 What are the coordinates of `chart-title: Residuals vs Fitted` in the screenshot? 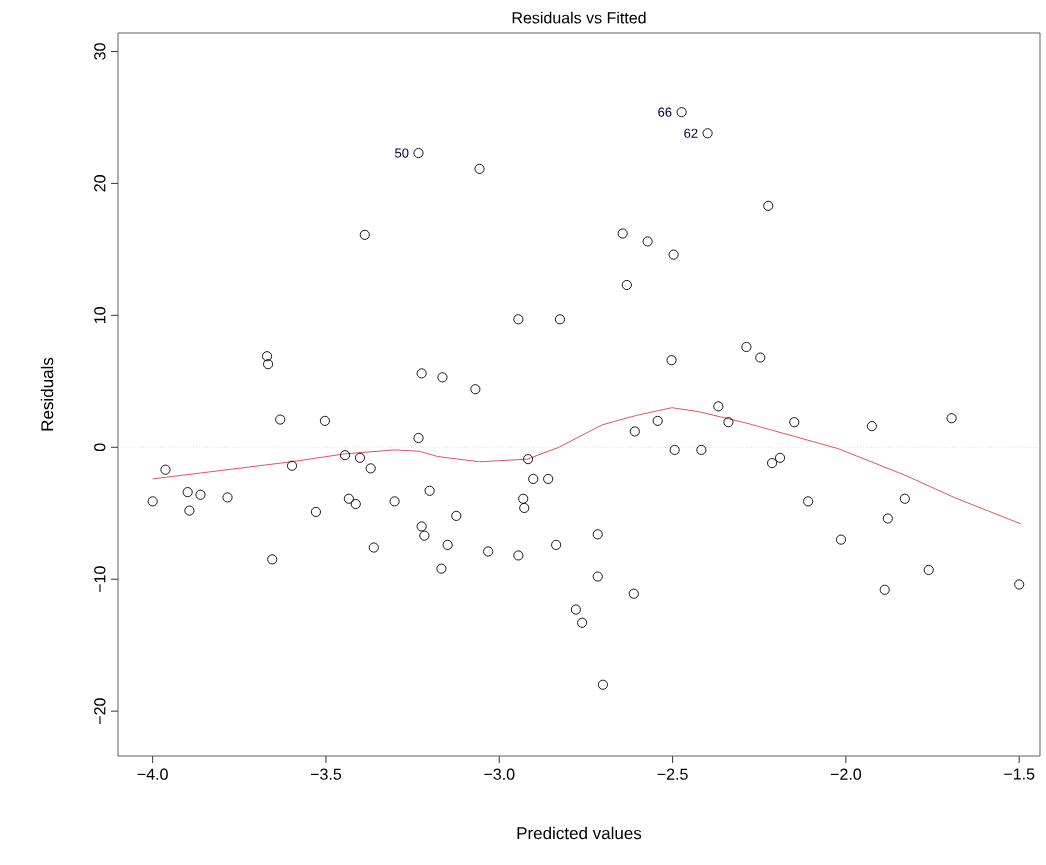 It's located at (579, 17).